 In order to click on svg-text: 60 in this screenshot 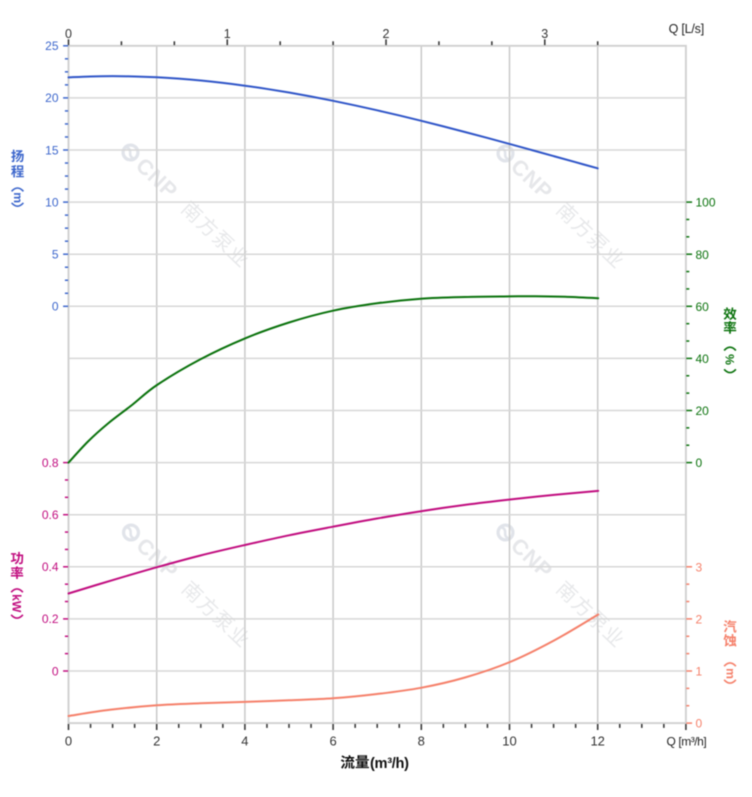, I will do `click(703, 307)`.